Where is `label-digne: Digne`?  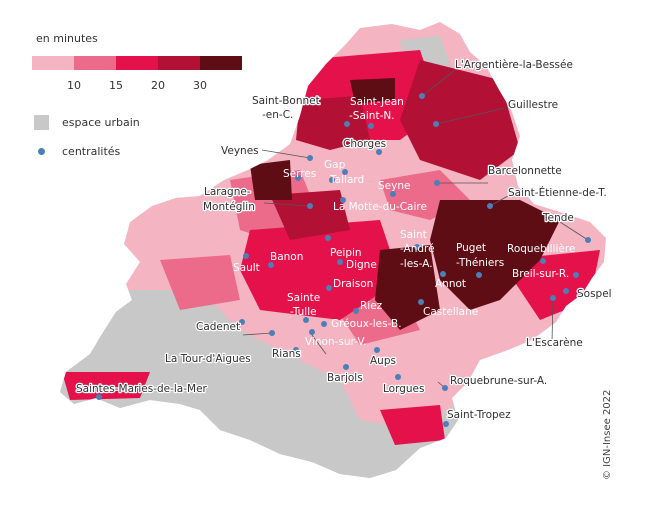
label-digne: Digne is located at coordinates (361, 265).